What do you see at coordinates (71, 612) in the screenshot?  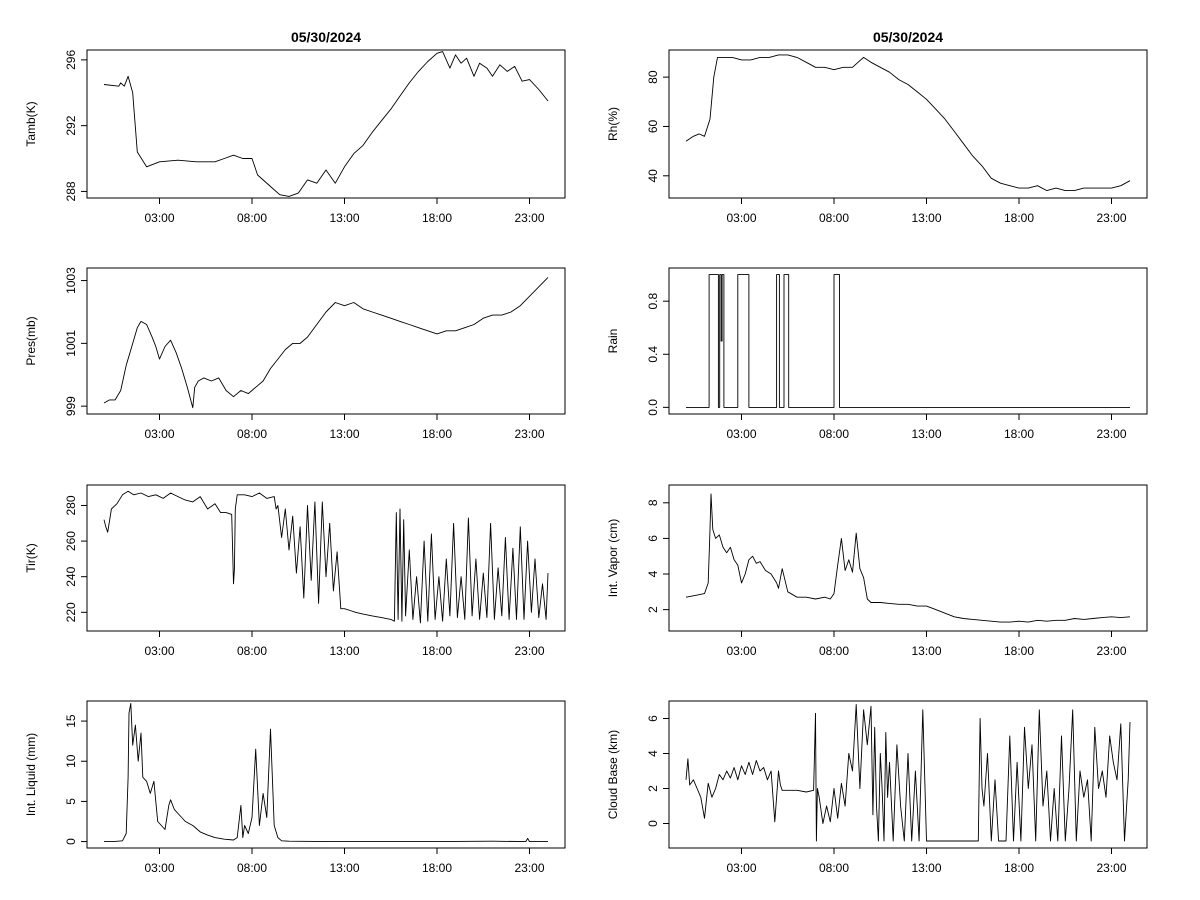 I see `y-tick-label: 220` at bounding box center [71, 612].